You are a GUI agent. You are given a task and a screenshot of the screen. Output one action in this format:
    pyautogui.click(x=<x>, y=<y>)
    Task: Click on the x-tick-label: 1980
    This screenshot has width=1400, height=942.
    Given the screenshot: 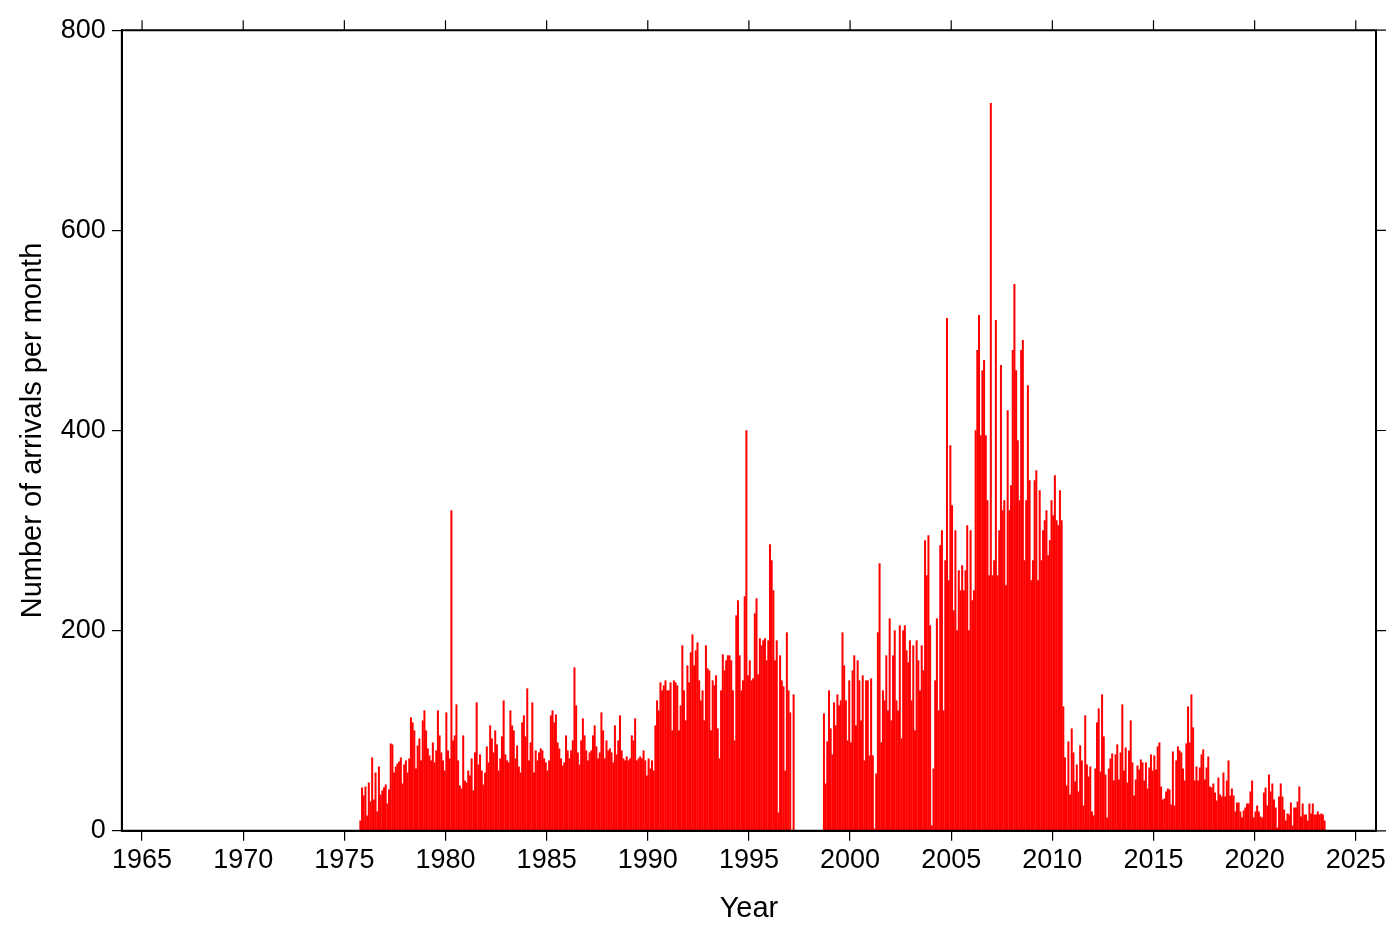 What is the action you would take?
    pyautogui.click(x=445, y=859)
    